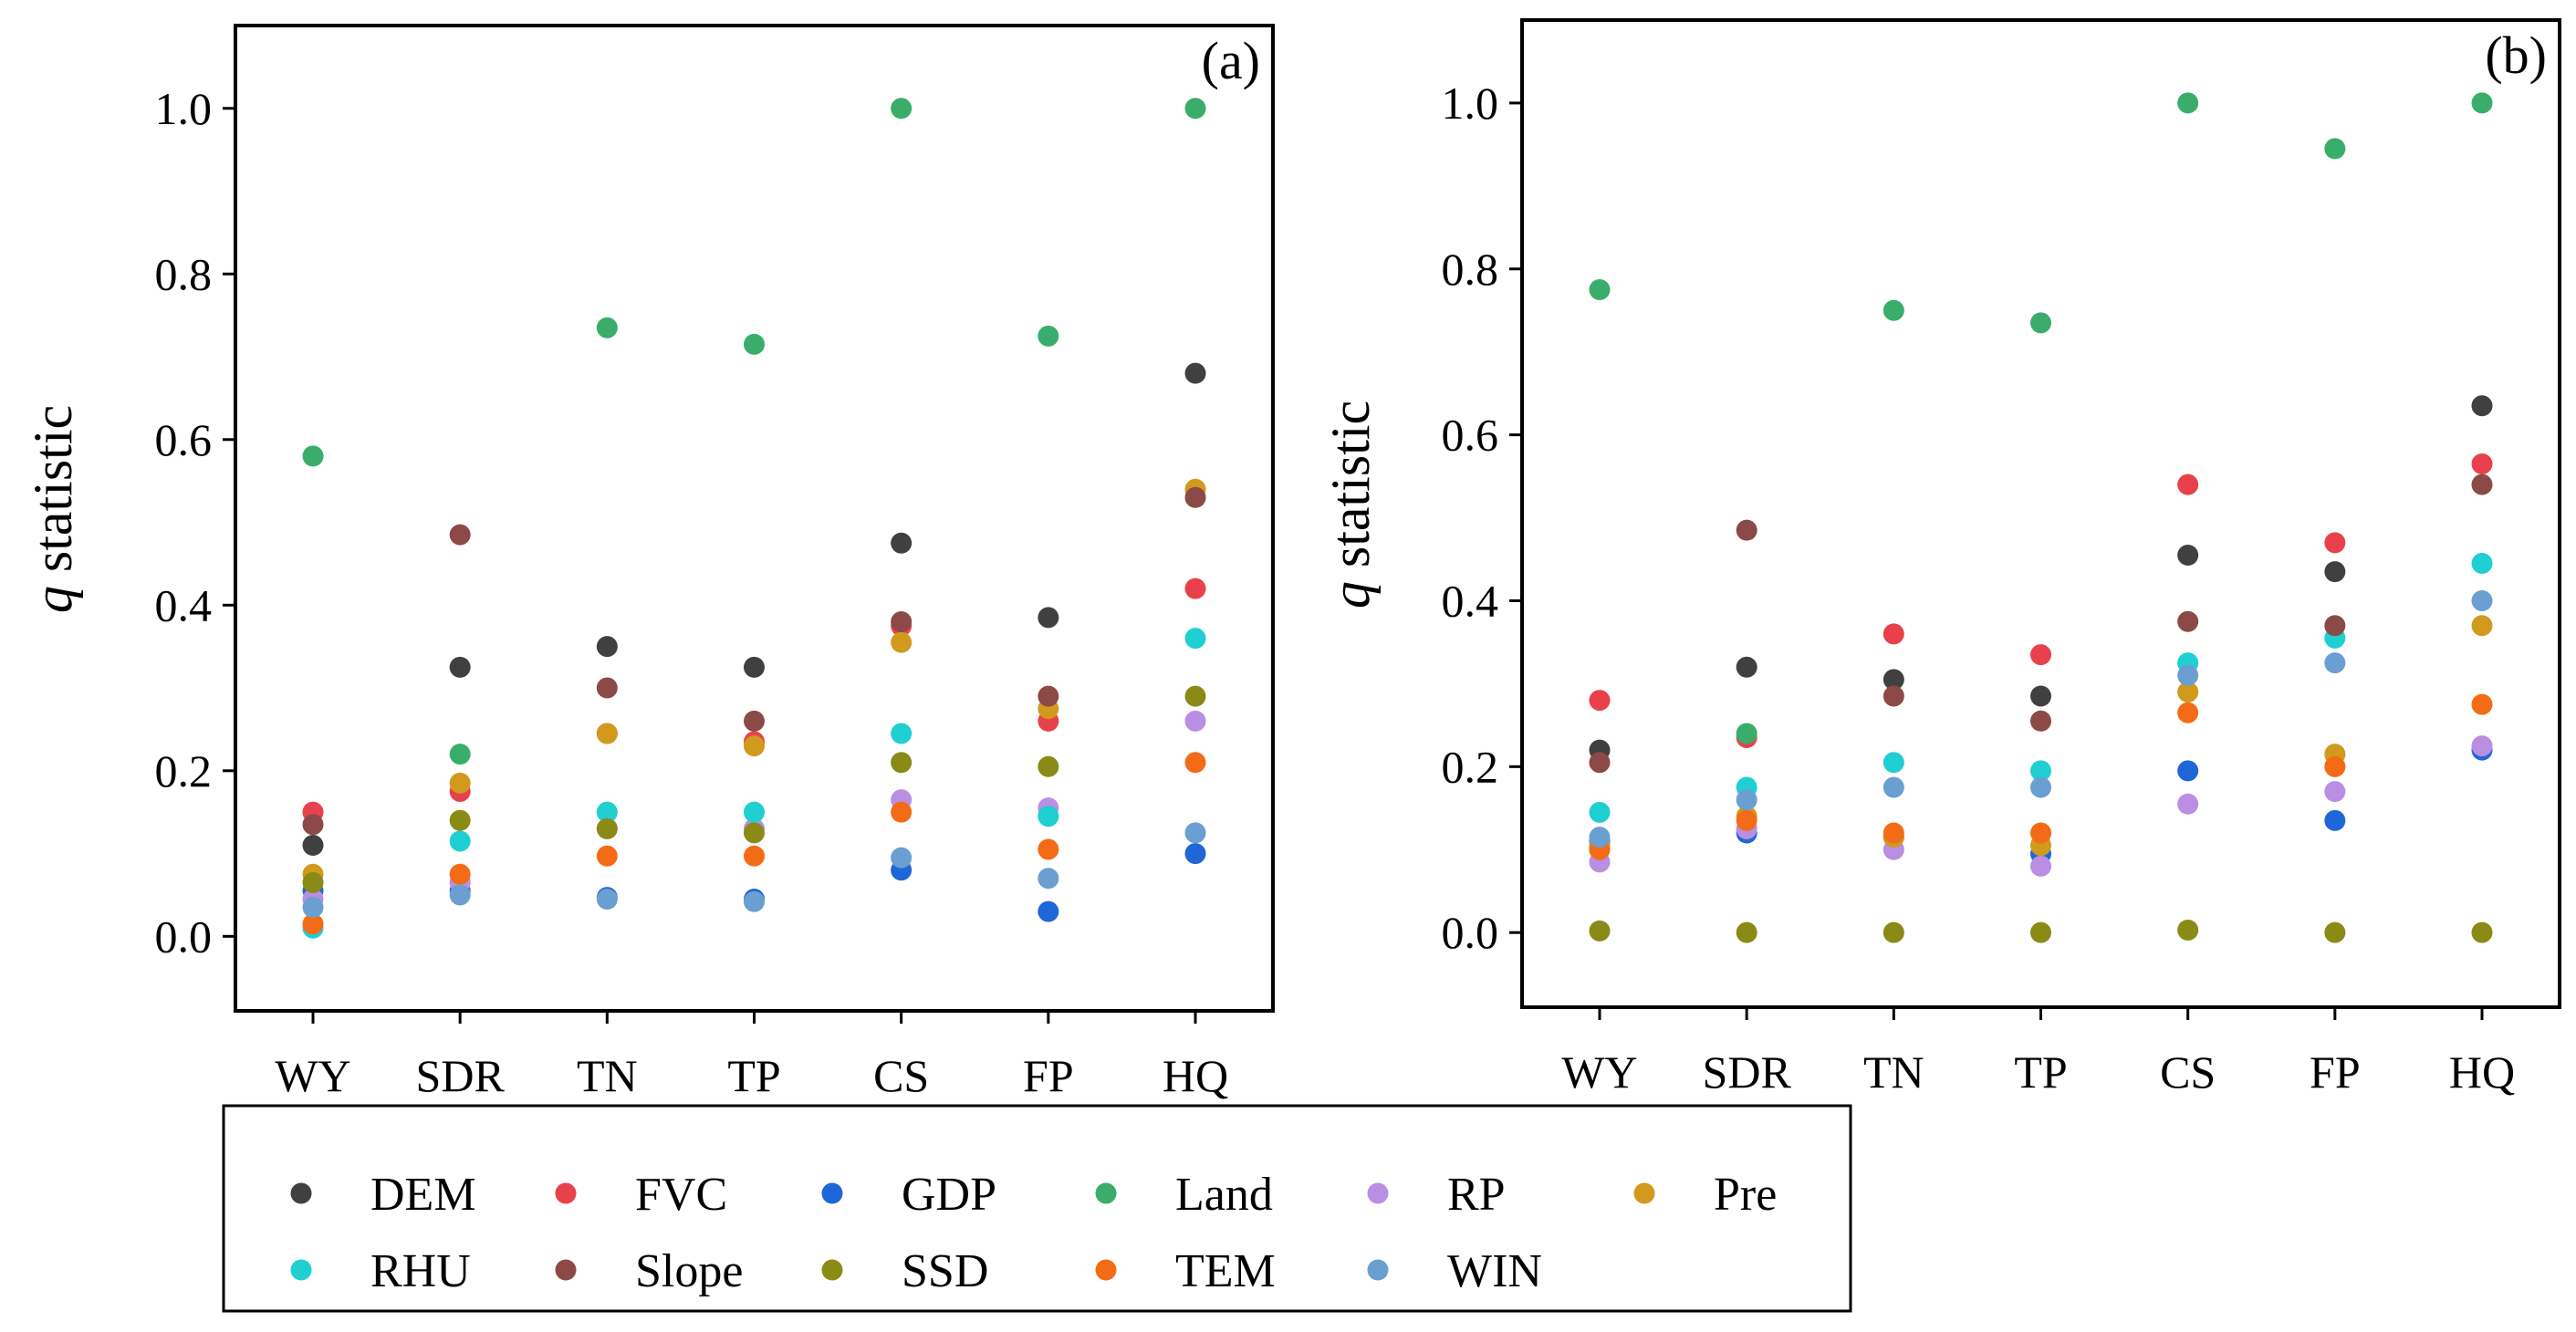 This screenshot has height=1332, width=2576. Describe the element at coordinates (1106, 1270) in the screenshot. I see `legend-marker-tem` at that location.